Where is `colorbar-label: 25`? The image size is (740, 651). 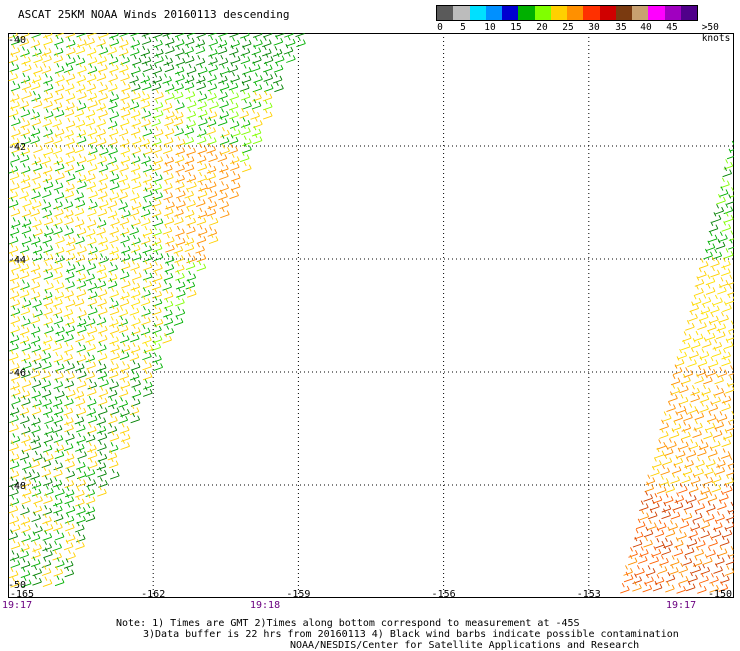 colorbar-label: 25 is located at coordinates (568, 27).